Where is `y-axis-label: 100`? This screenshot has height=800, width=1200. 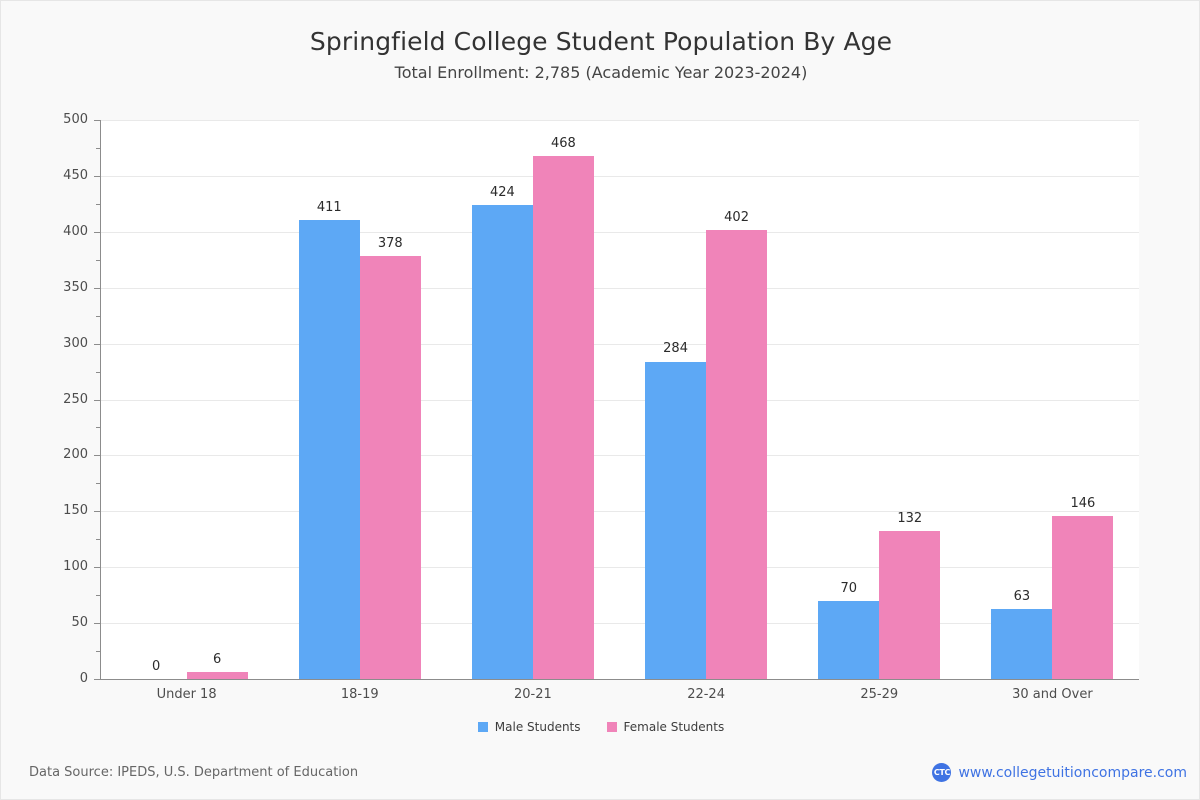
y-axis-label: 100 is located at coordinates (75, 567).